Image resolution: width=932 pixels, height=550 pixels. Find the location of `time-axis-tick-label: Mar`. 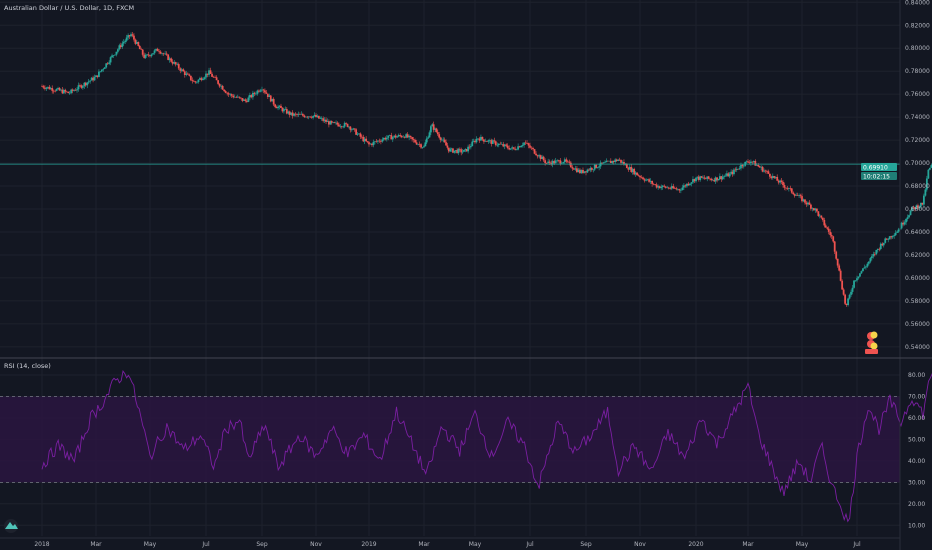

time-axis-tick-label: Mar is located at coordinates (424, 544).